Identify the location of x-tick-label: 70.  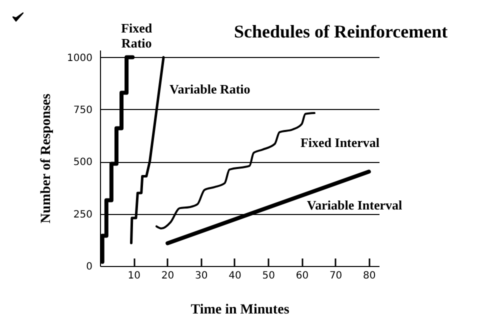
(335, 276).